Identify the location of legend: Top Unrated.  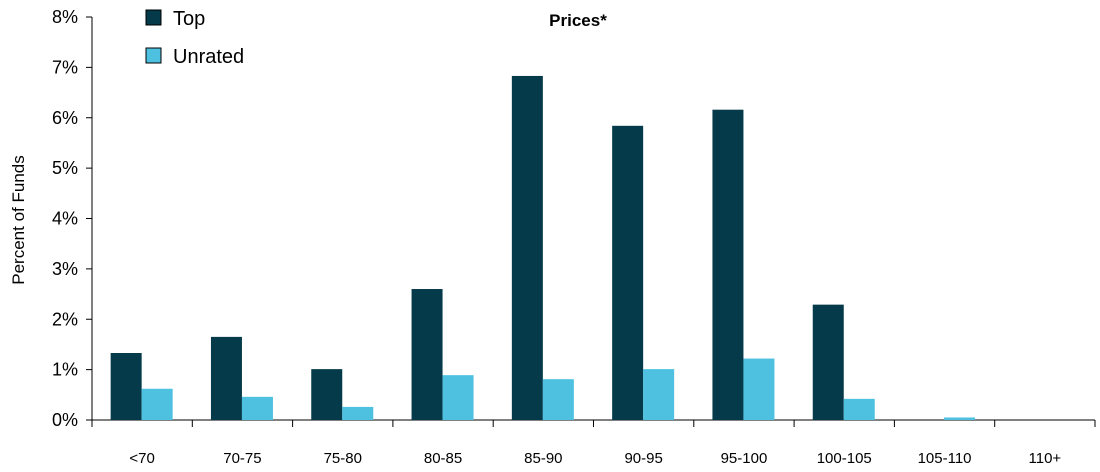
(194, 38).